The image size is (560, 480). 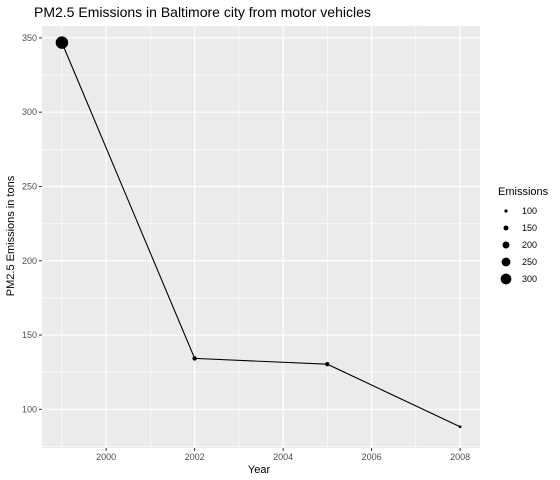 What do you see at coordinates (529, 211) in the screenshot?
I see `legend-label: 100` at bounding box center [529, 211].